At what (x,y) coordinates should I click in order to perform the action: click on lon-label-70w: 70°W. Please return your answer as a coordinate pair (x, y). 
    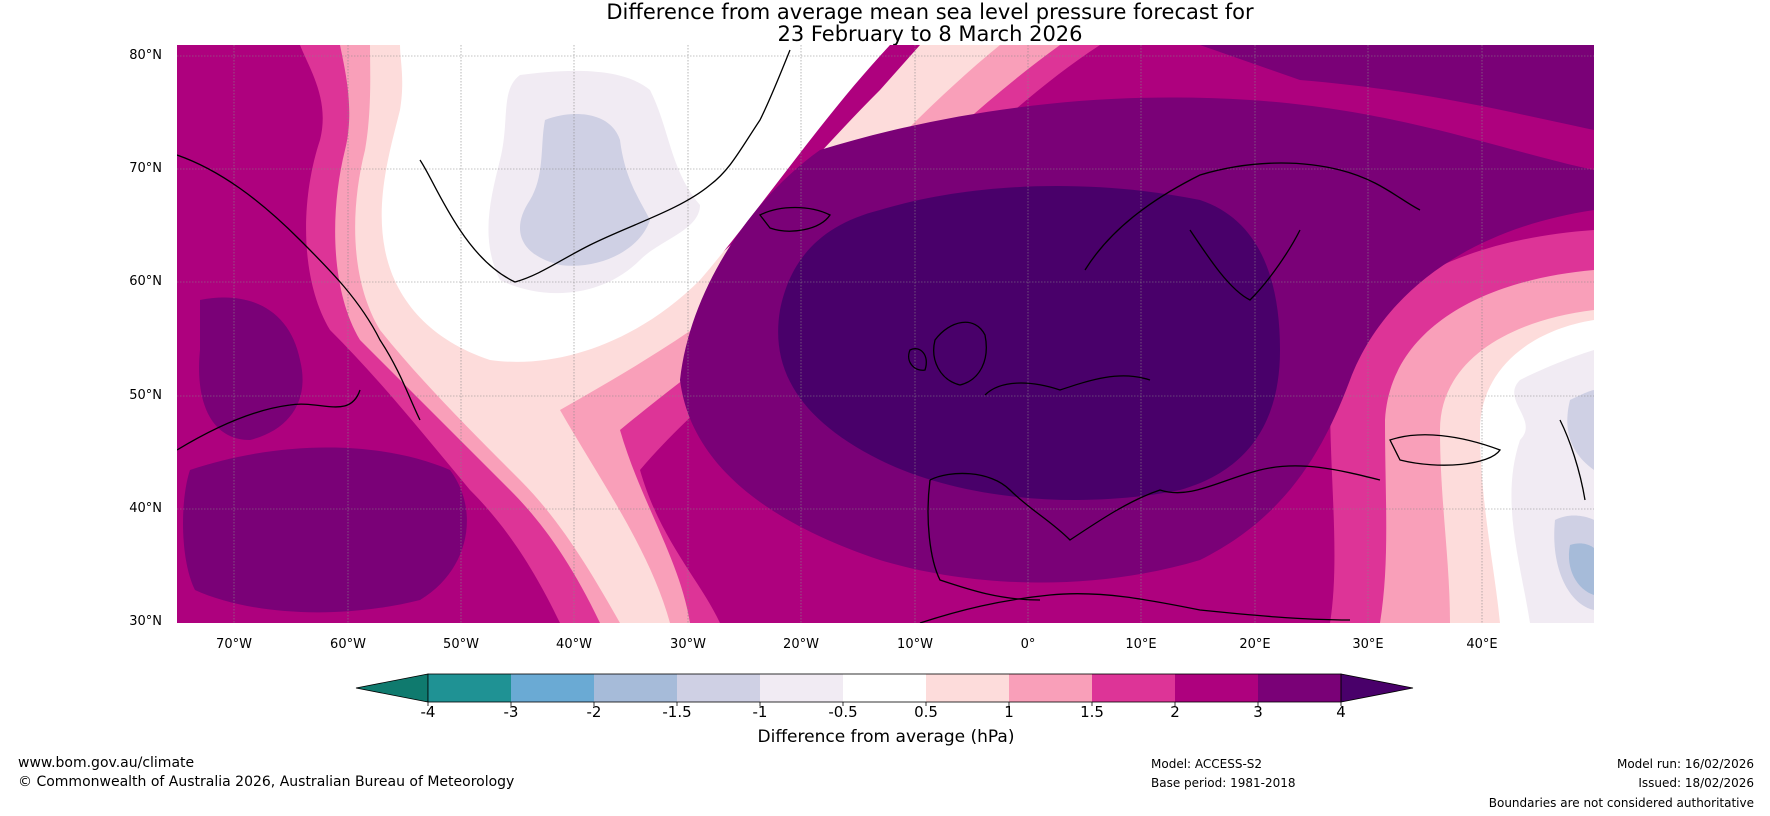
    Looking at the image, I should click on (234, 644).